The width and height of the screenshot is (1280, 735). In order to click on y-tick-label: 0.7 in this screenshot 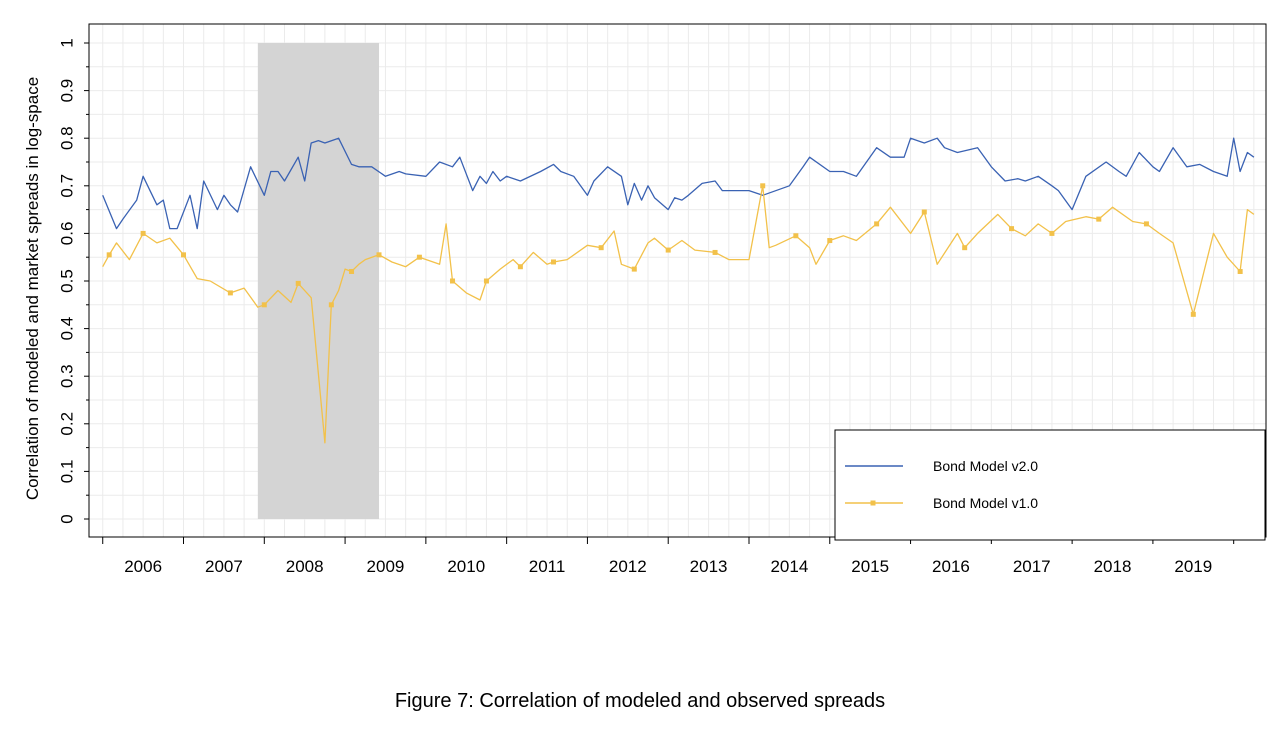, I will do `click(67, 186)`.